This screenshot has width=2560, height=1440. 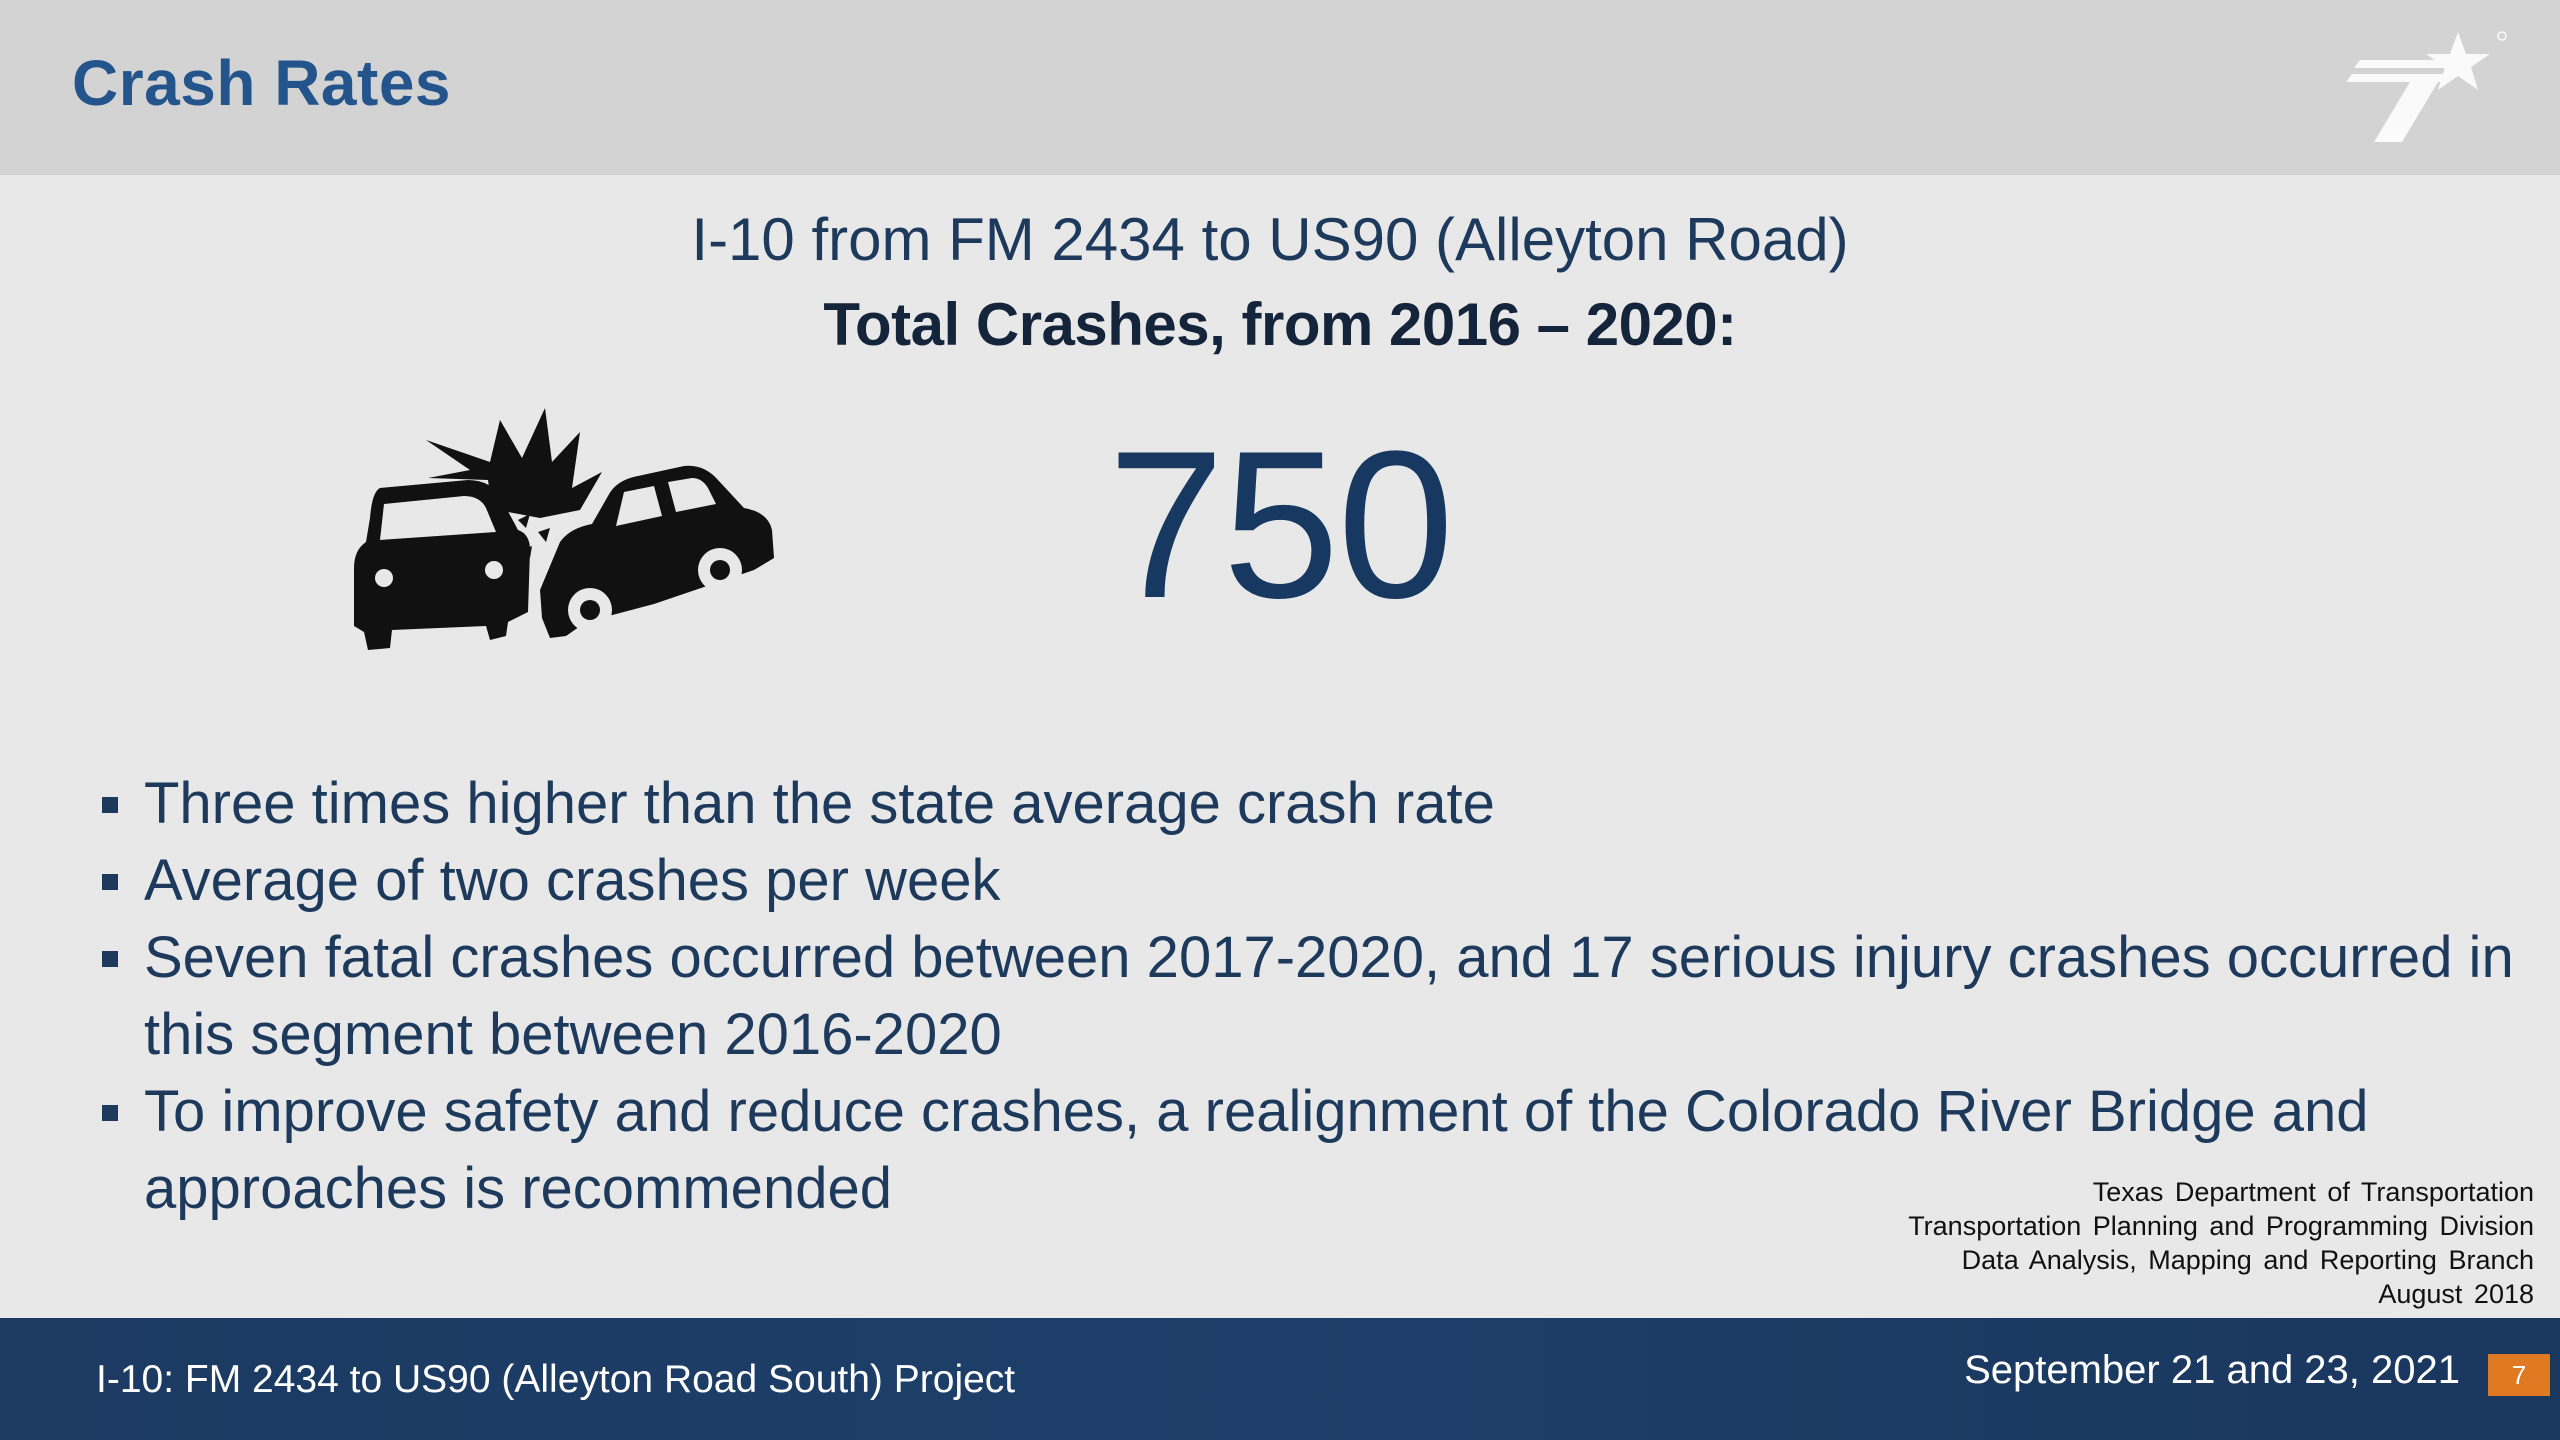 I want to click on list-item: Average of two crashes per week, so click(x=1306, y=880).